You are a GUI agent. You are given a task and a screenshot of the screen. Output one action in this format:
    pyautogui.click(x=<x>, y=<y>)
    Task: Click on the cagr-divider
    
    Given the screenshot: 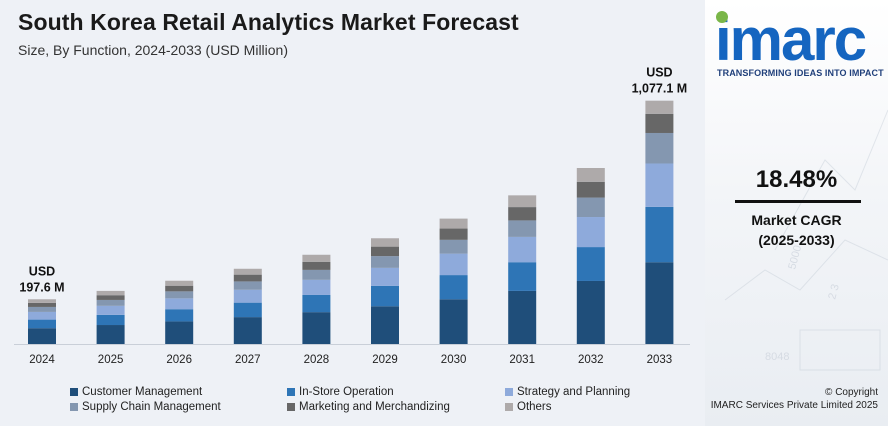 What is the action you would take?
    pyautogui.click(x=798, y=201)
    